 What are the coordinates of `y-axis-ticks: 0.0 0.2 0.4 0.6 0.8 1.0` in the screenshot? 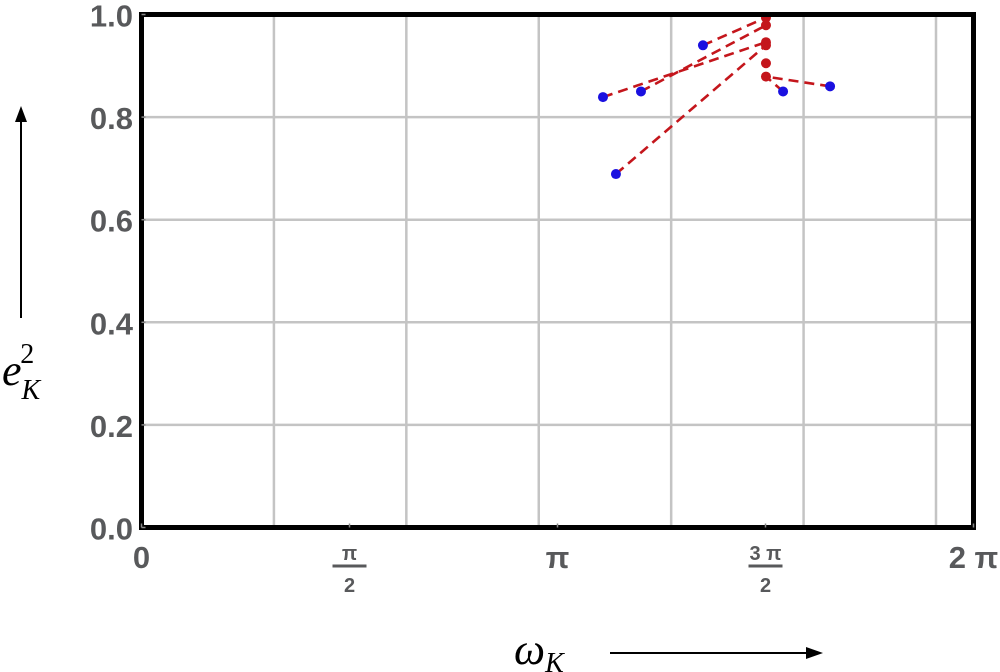 It's located at (118, 273).